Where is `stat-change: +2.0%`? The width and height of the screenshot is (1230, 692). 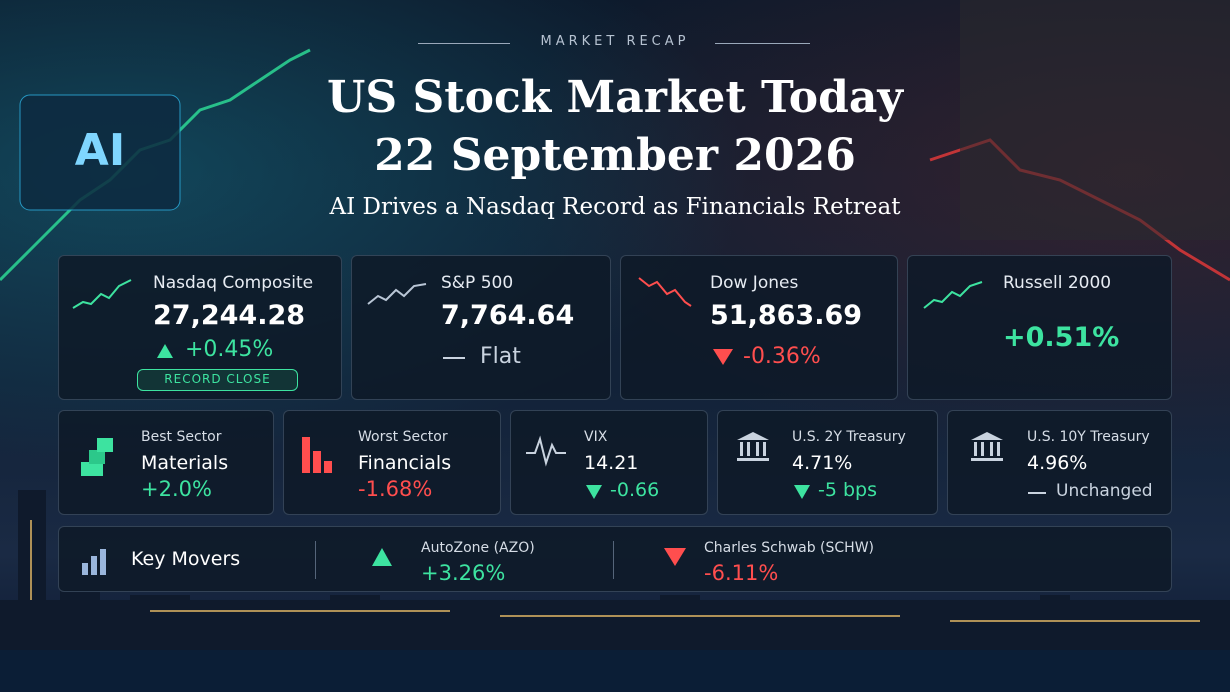
stat-change: +2.0% is located at coordinates (176, 489).